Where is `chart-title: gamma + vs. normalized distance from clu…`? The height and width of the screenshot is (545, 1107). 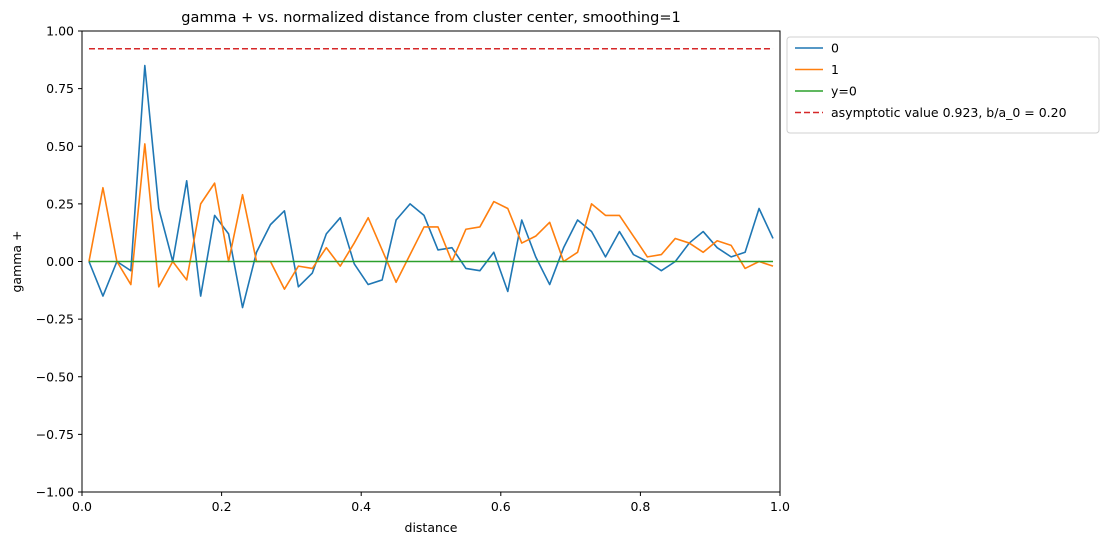 chart-title: gamma + vs. normalized distance from clu… is located at coordinates (430, 18).